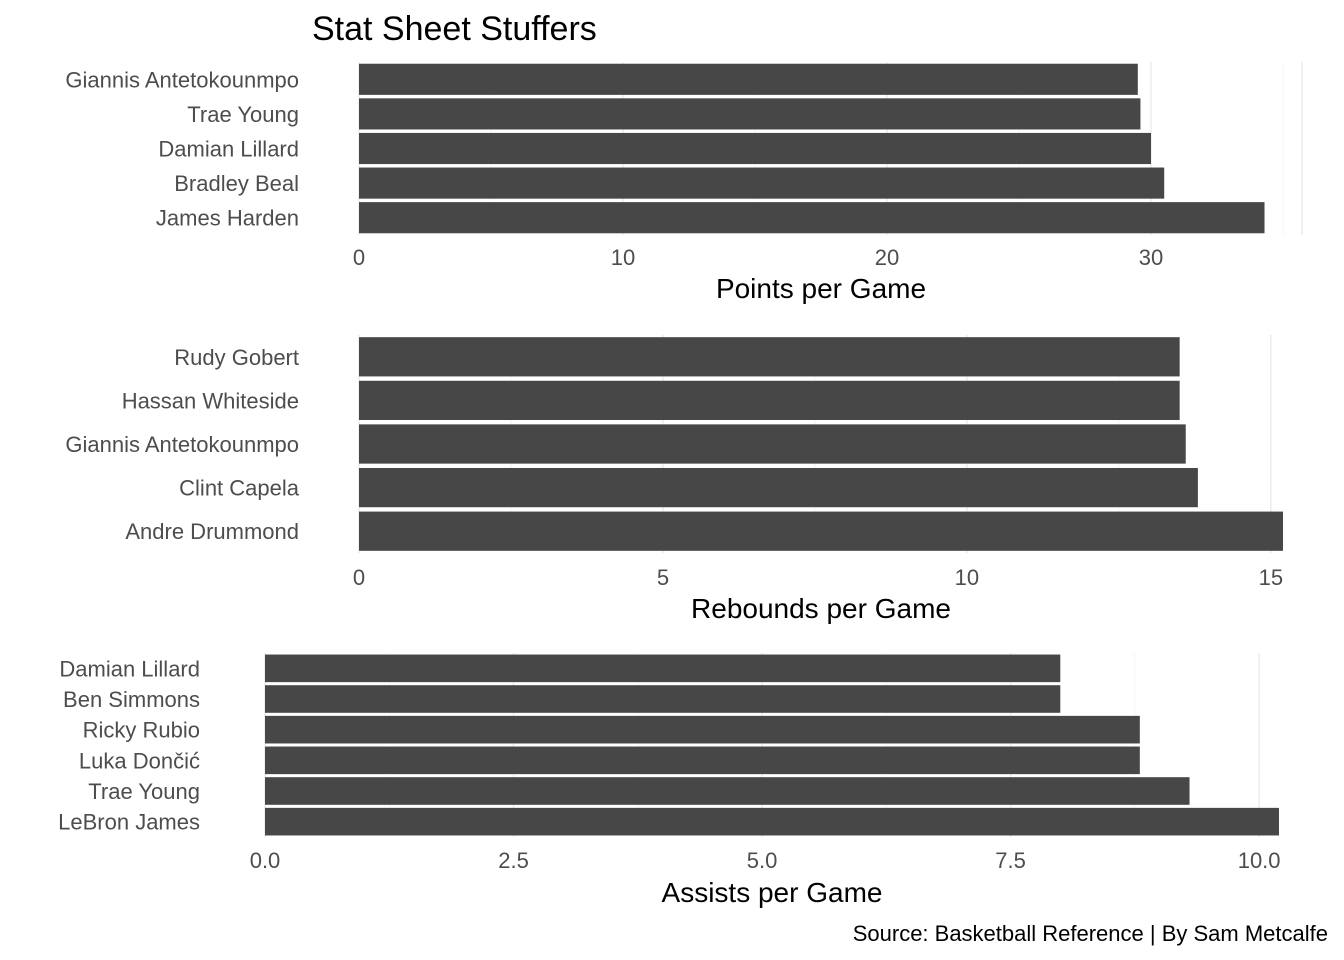  I want to click on category-label: LeBron James, so click(129, 822).